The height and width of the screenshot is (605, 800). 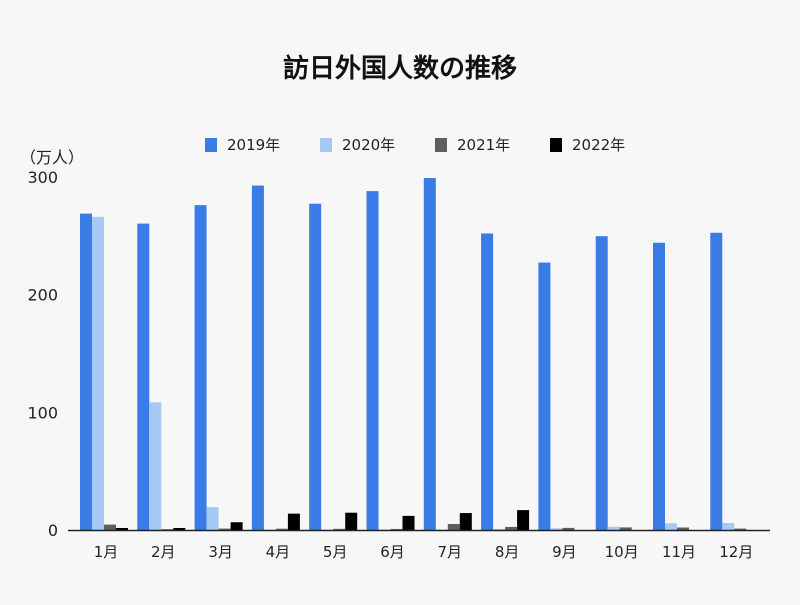 What do you see at coordinates (335, 552) in the screenshot?
I see `x-tick-label: 5月` at bounding box center [335, 552].